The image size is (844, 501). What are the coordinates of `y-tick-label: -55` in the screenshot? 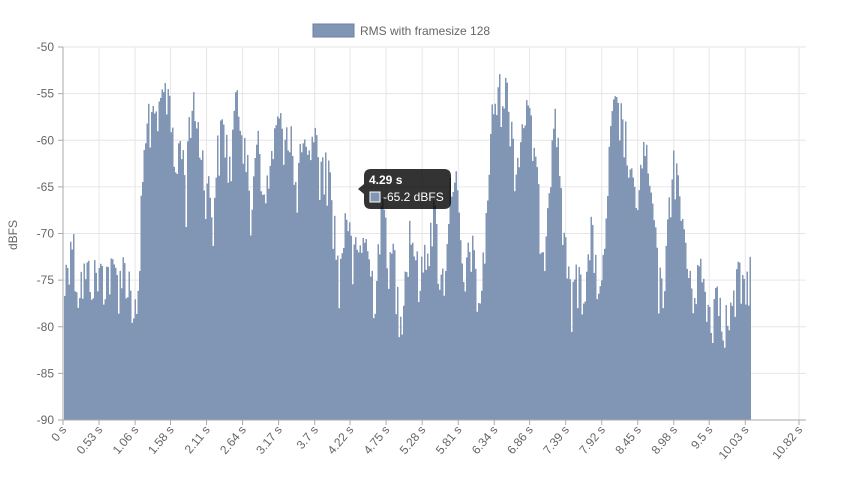 It's located at (46, 94).